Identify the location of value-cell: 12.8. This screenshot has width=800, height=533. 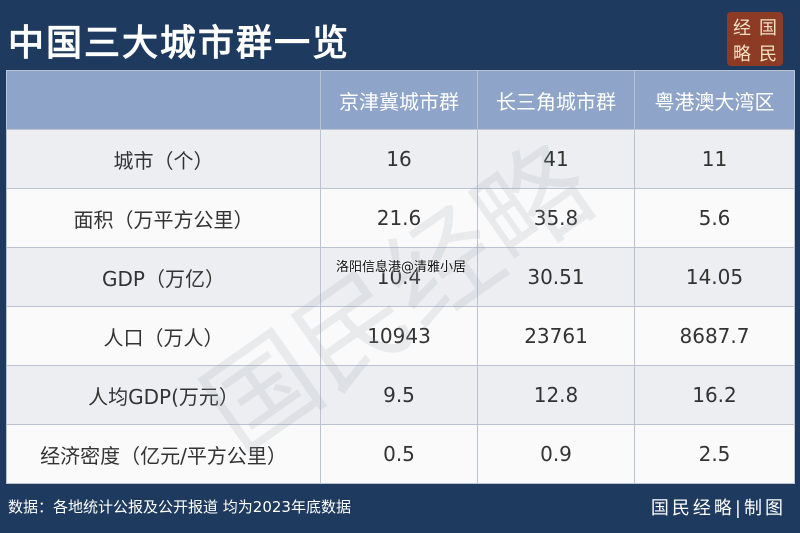
(556, 395).